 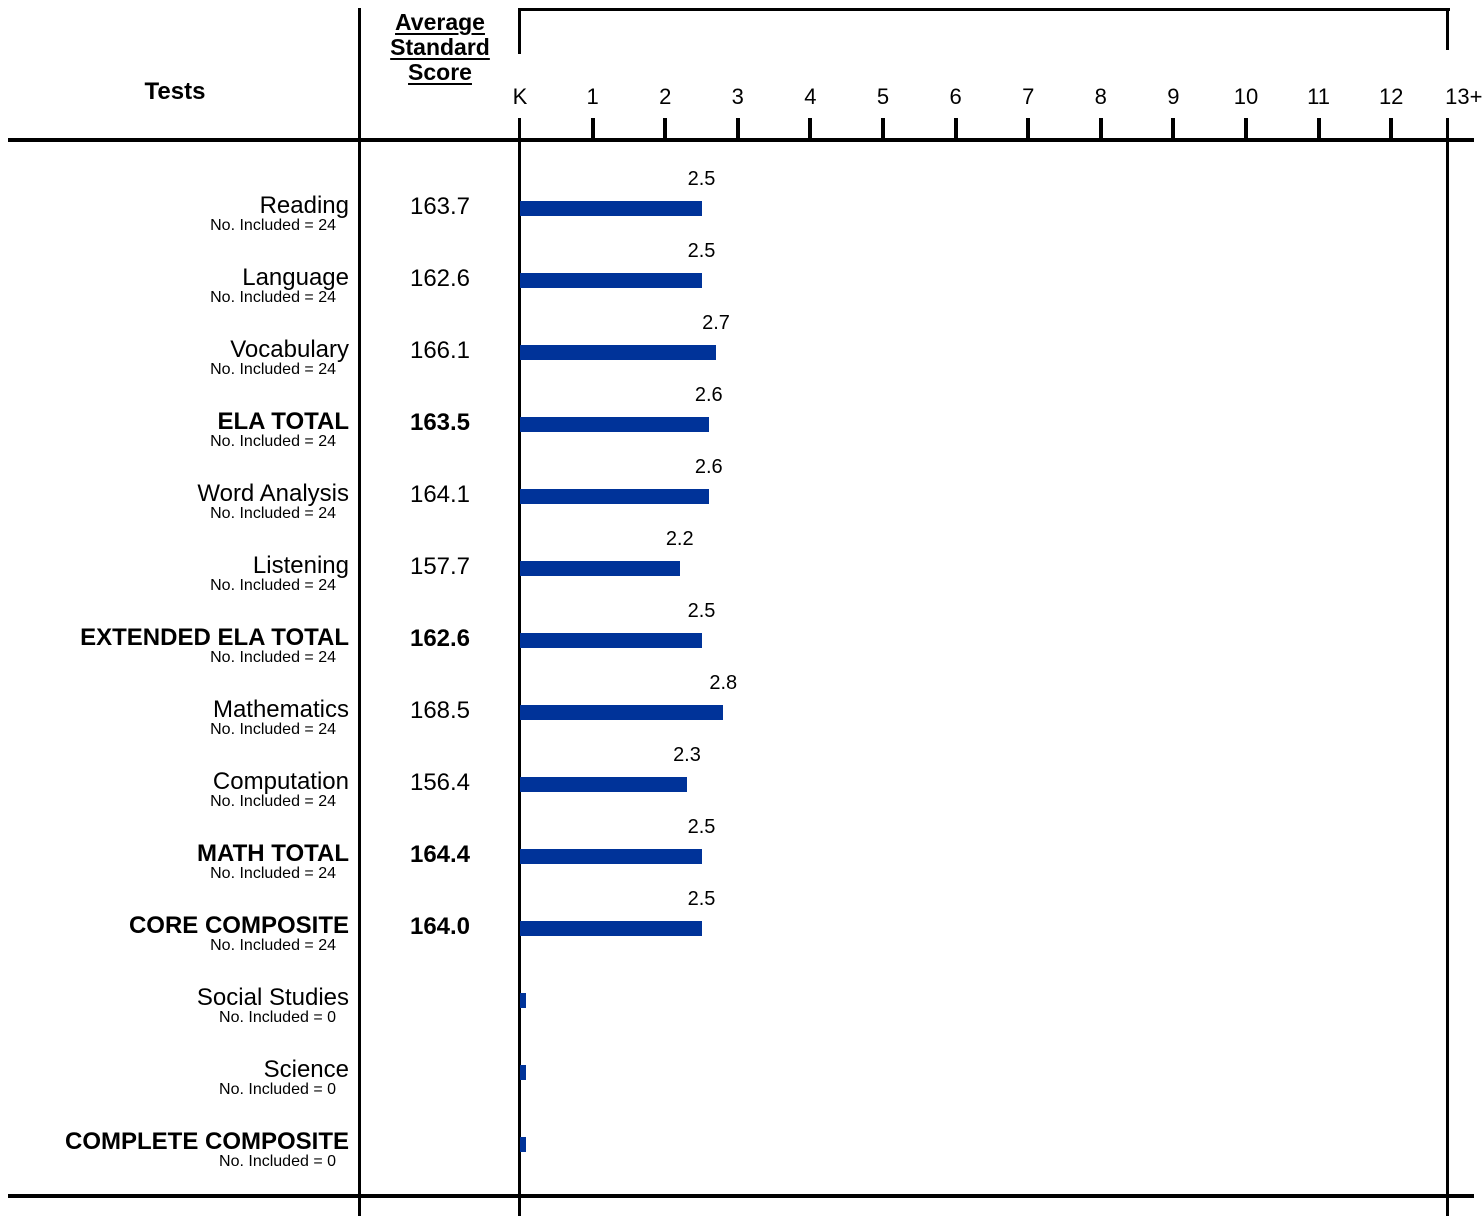 I want to click on average-standard-score: 164.4, so click(x=440, y=854).